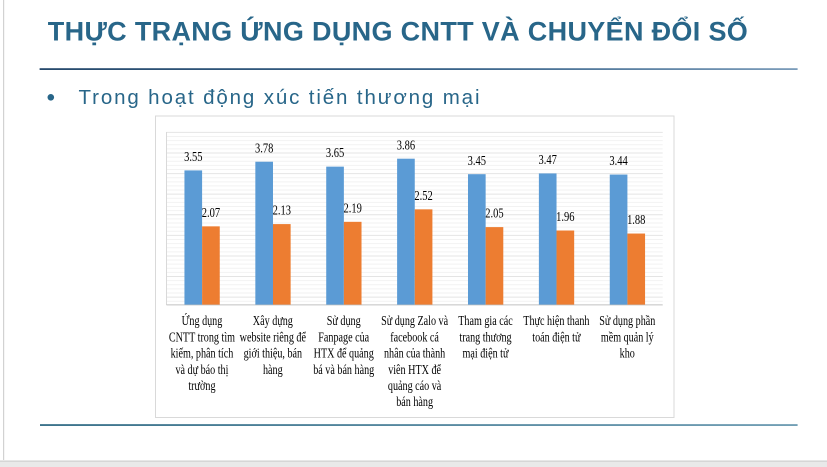 The image size is (827, 467). Describe the element at coordinates (202, 369) in the screenshot. I see `svg-text: và dự báo thị` at that location.